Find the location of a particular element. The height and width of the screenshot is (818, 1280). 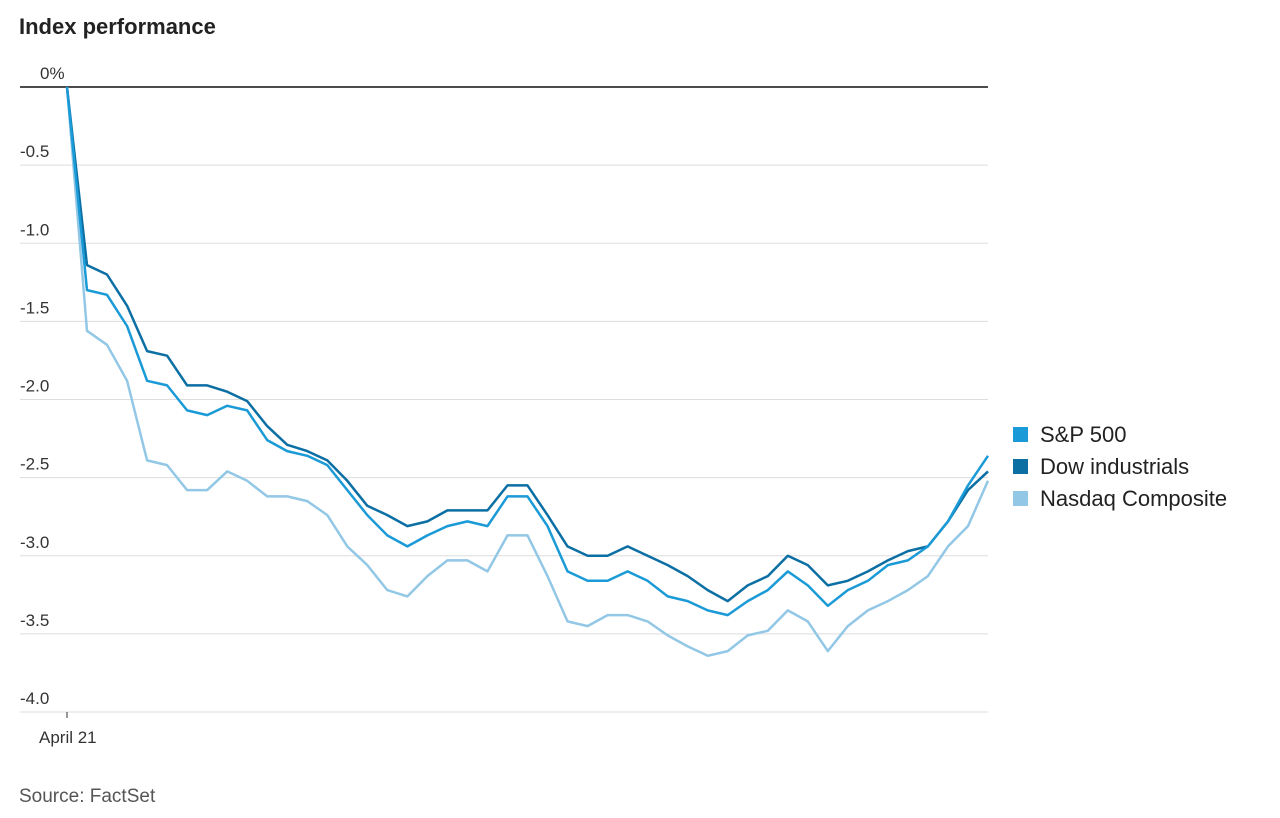

y-tick-label: 0% is located at coordinates (52, 73).